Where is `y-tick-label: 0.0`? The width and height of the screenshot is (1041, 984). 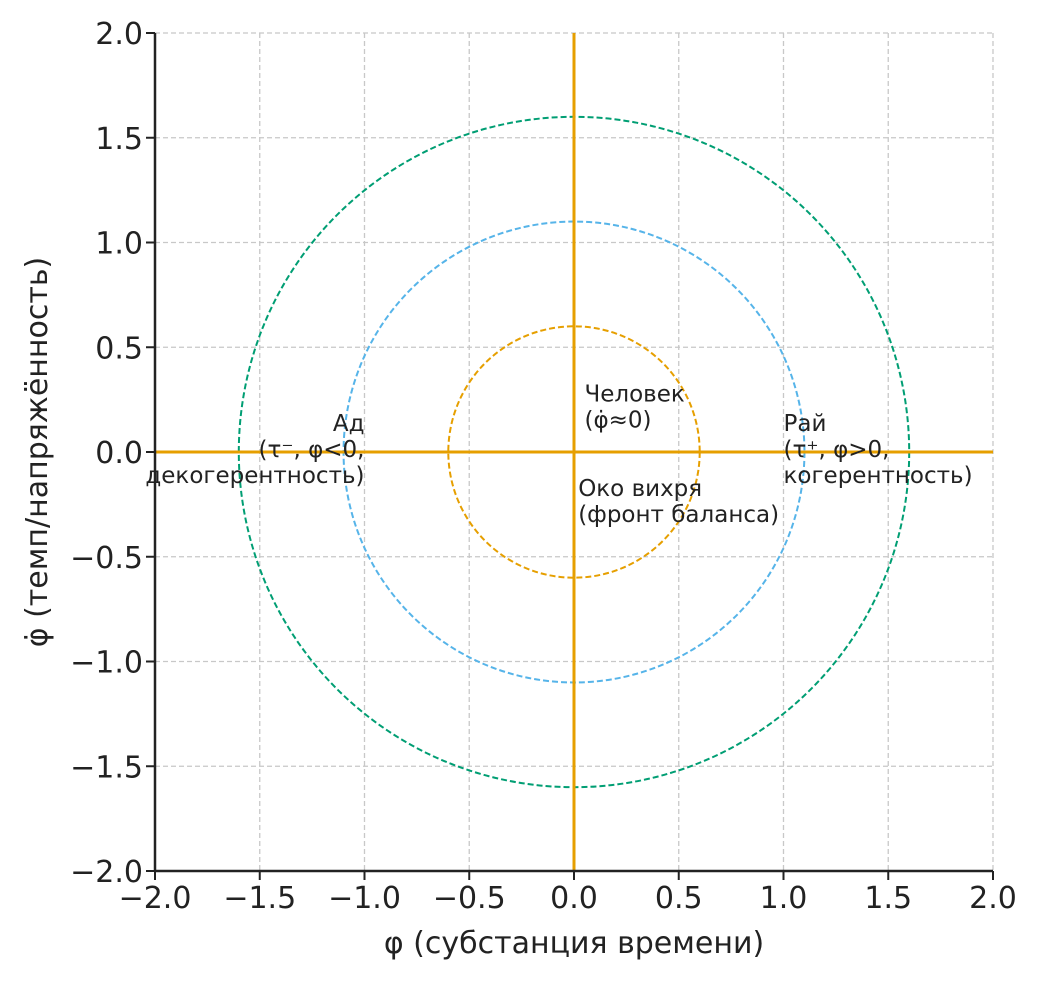 y-tick-label: 0.0 is located at coordinates (119, 453).